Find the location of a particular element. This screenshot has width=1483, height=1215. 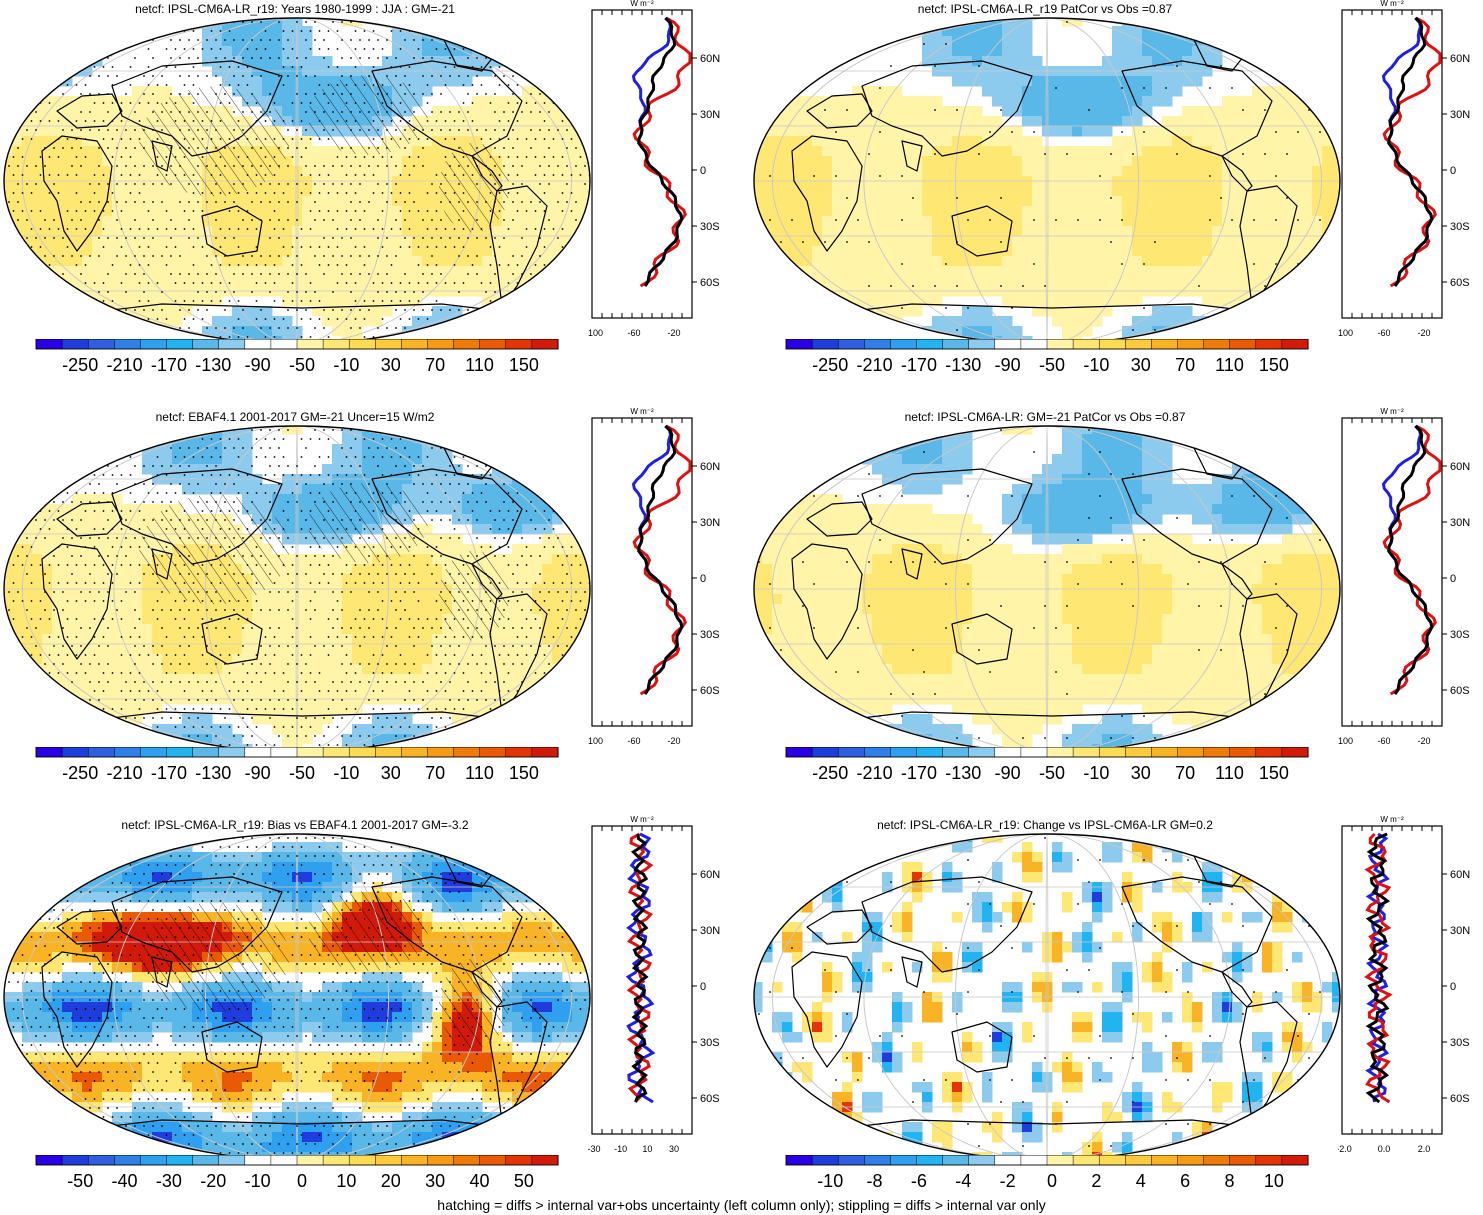

colorbar: -250 -210 -170 -130 -90 -50 -10 30 70 110 150 is located at coordinates (297, 765).